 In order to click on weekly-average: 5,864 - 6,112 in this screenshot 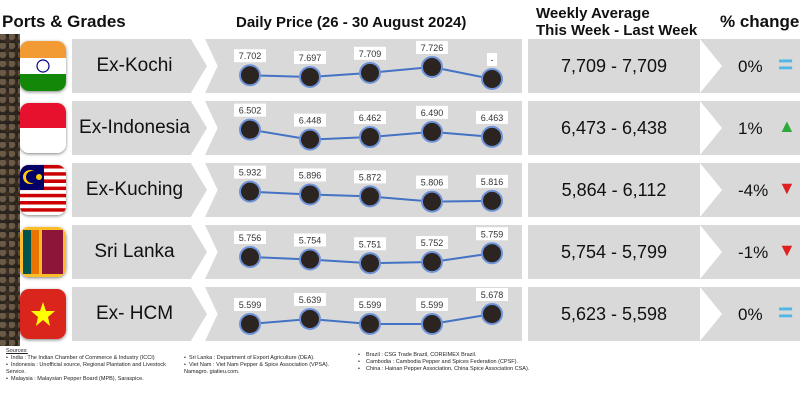, I will do `click(614, 190)`.